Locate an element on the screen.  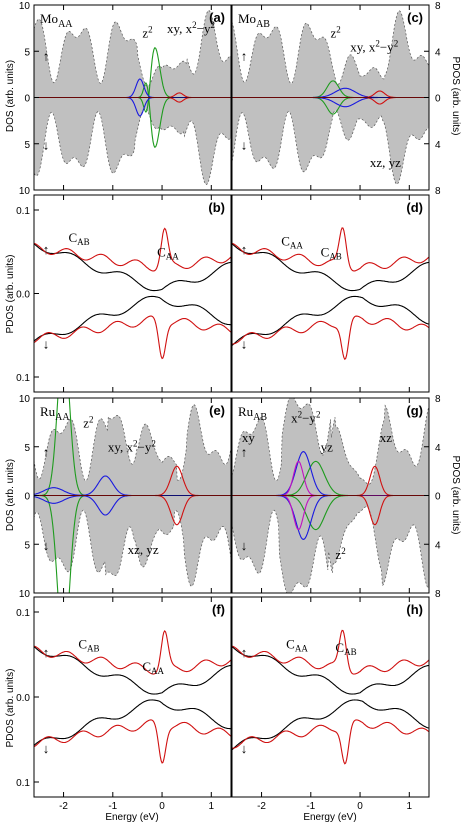
plot-area-c is located at coordinates (330, 97).